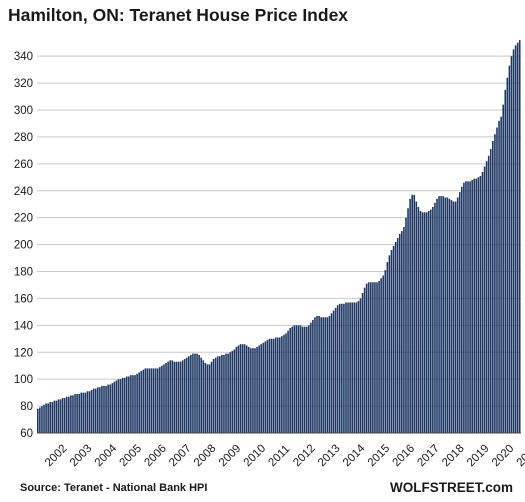 Image resolution: width=525 pixels, height=502 pixels. I want to click on y-tick-label: 260, so click(23, 165).